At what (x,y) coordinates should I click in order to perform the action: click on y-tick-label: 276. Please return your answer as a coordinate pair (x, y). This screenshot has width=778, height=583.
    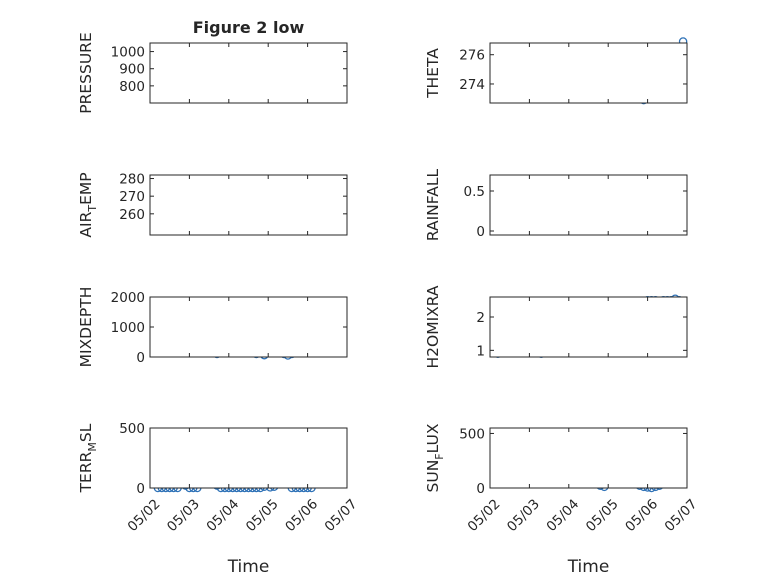
    Looking at the image, I should click on (472, 56).